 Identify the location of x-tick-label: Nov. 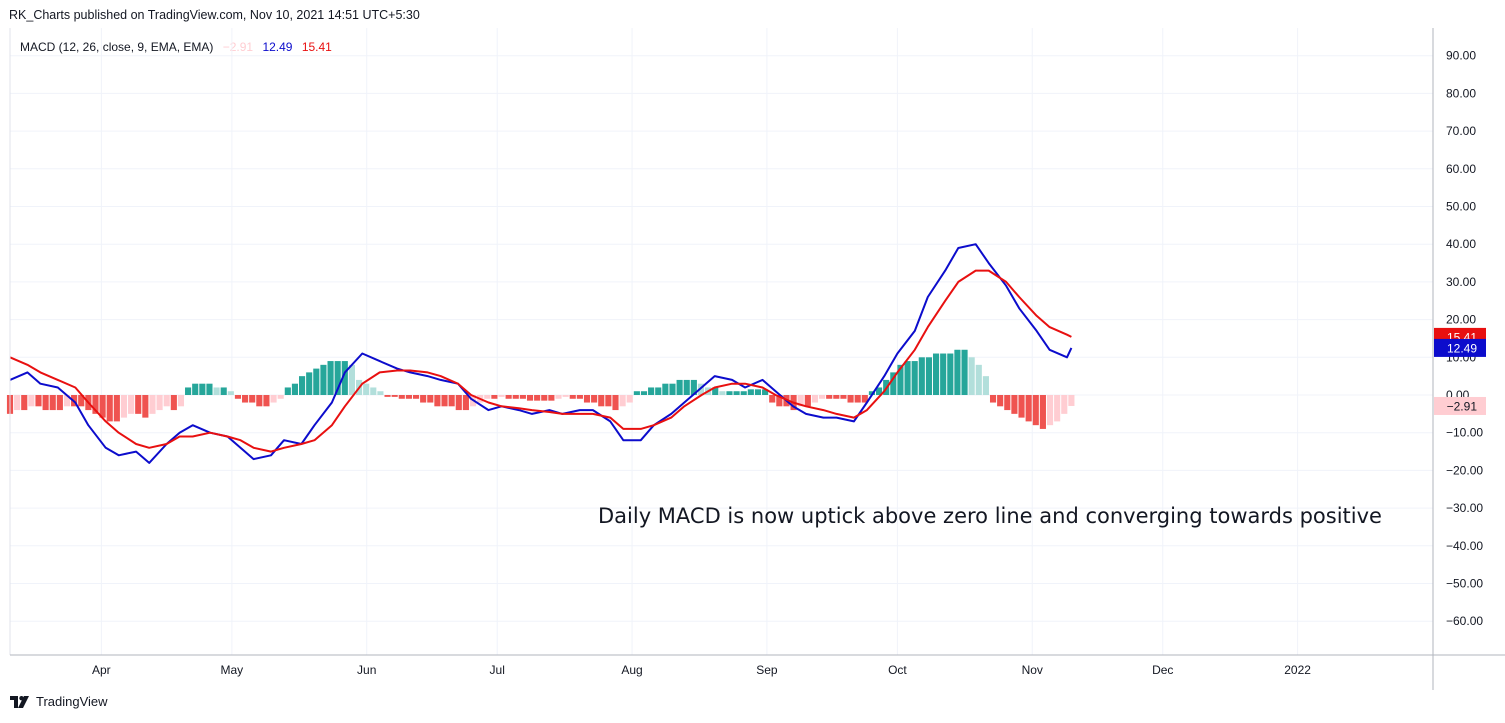
(1032, 670).